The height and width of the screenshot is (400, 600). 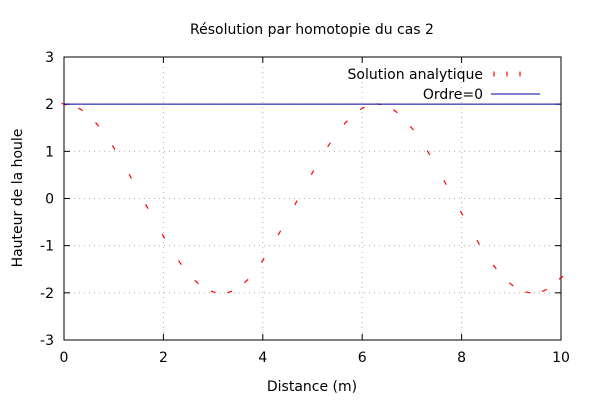 I want to click on x-axis-label: Distance (m), so click(x=312, y=387).